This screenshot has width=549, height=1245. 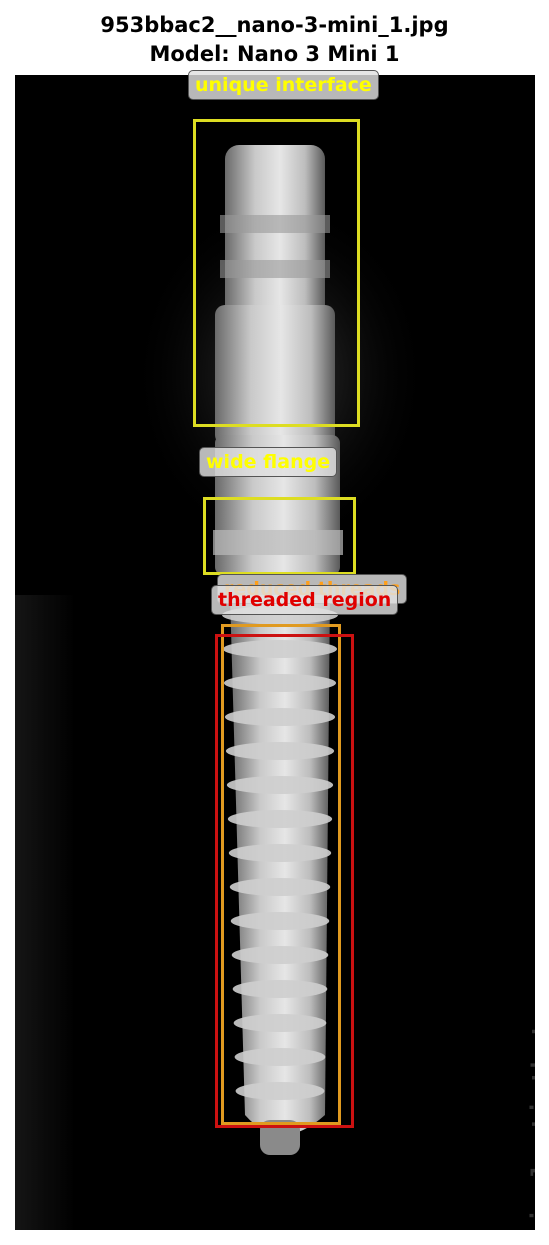 What do you see at coordinates (279, 536) in the screenshot?
I see `box-wide-flange` at bounding box center [279, 536].